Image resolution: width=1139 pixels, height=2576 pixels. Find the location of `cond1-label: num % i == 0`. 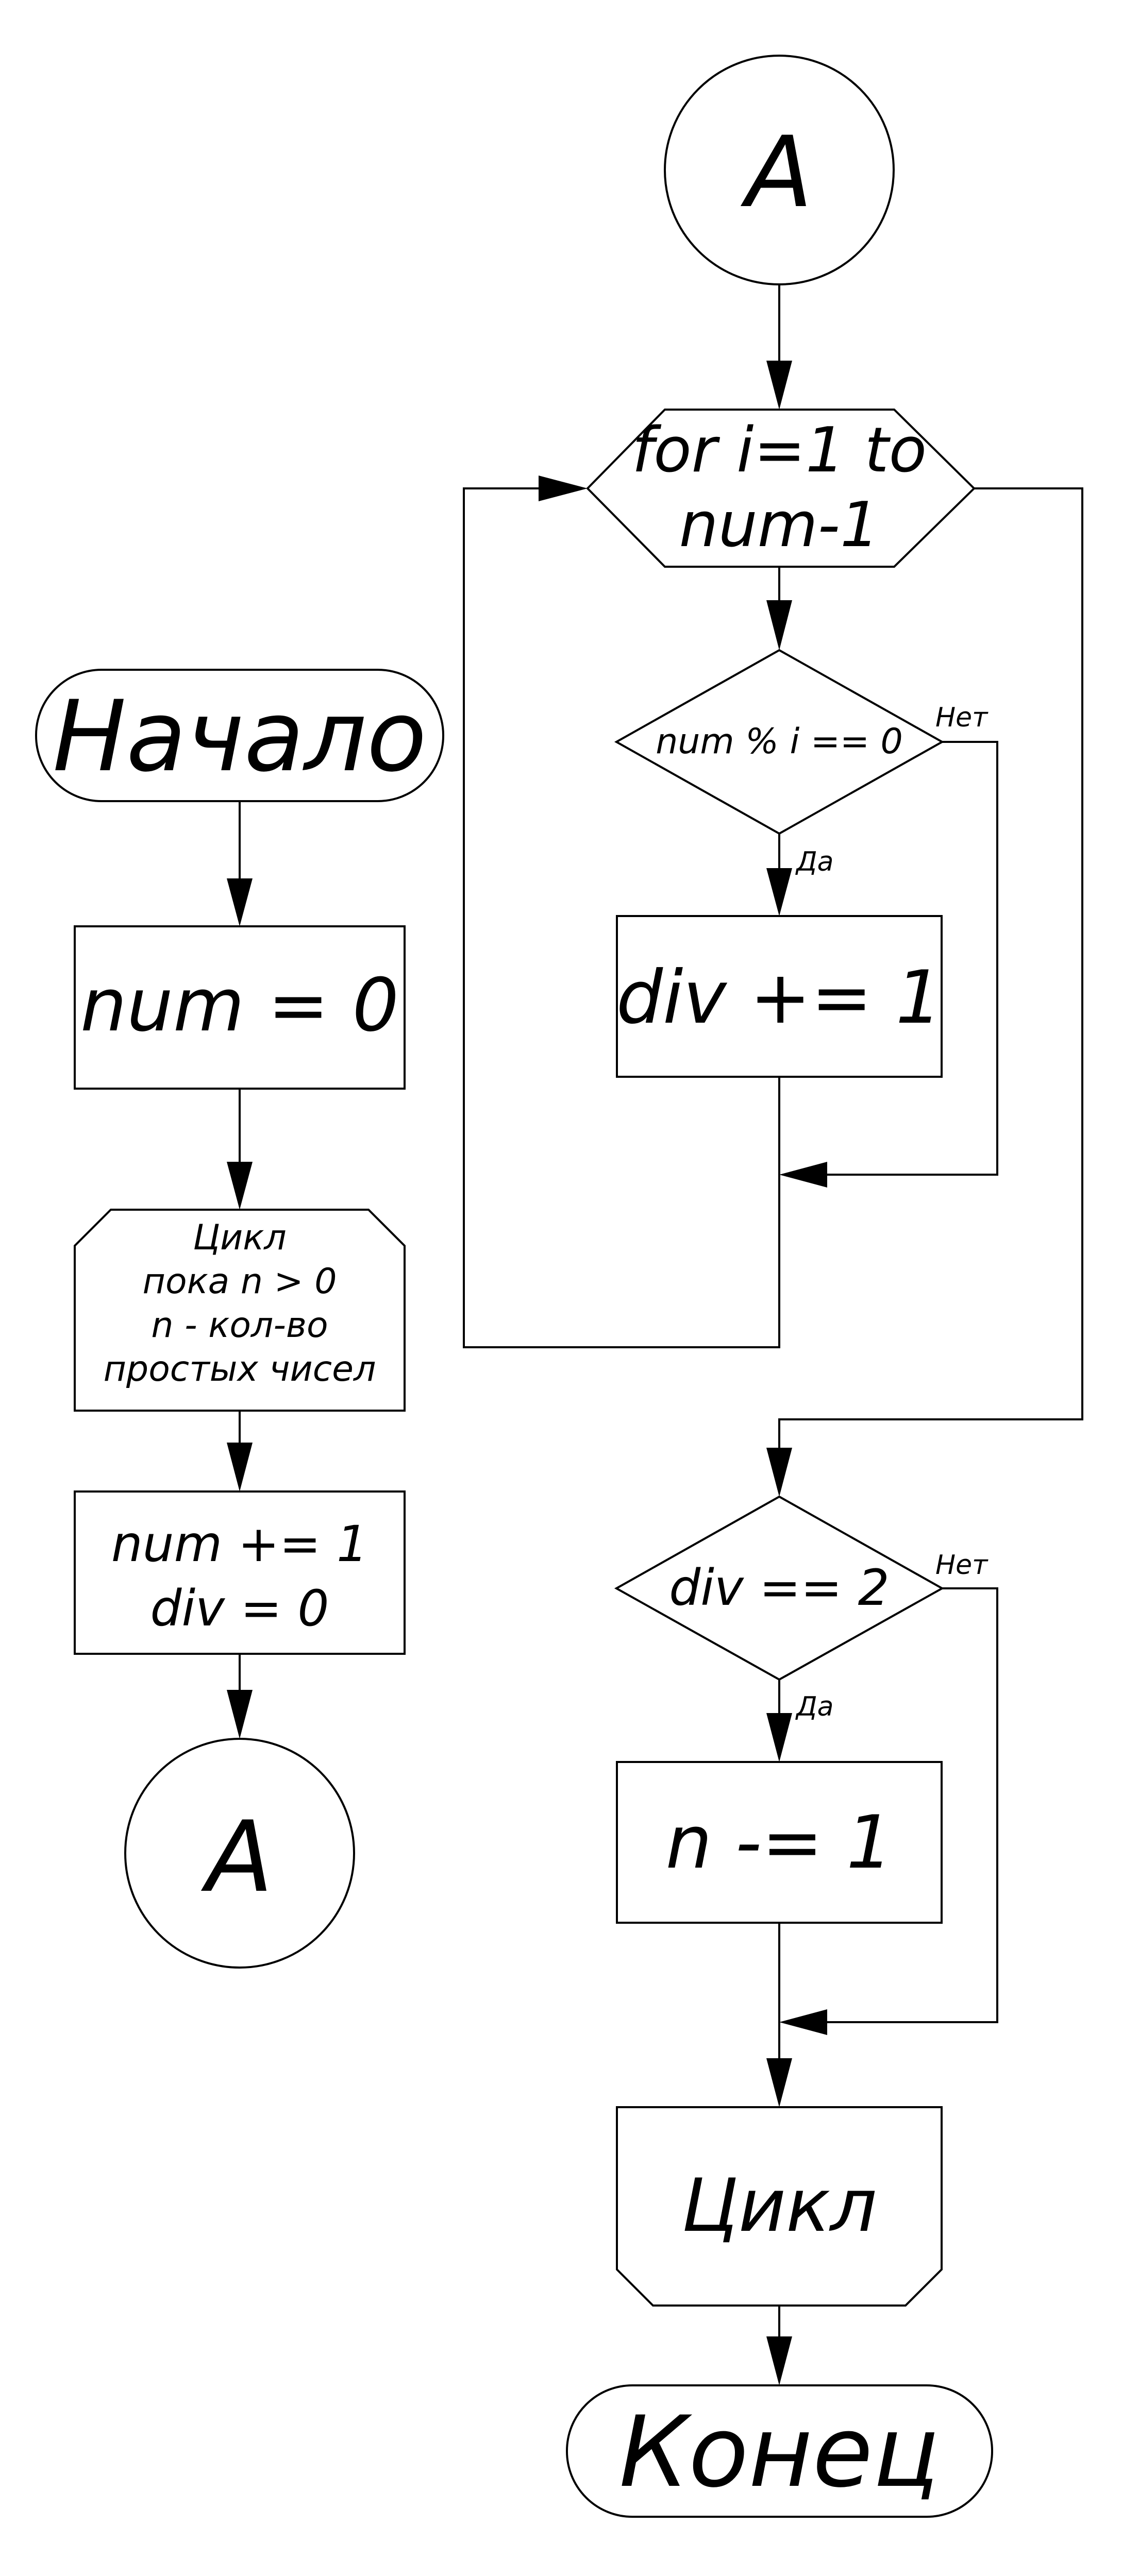

cond1-label: num % i == 0 is located at coordinates (779, 741).